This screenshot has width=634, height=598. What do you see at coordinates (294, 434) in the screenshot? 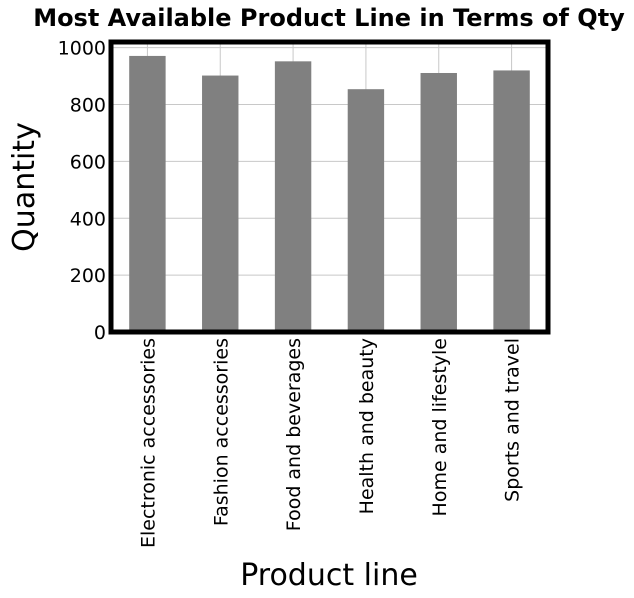
I see `x-tick-label: Food and beverages` at bounding box center [294, 434].